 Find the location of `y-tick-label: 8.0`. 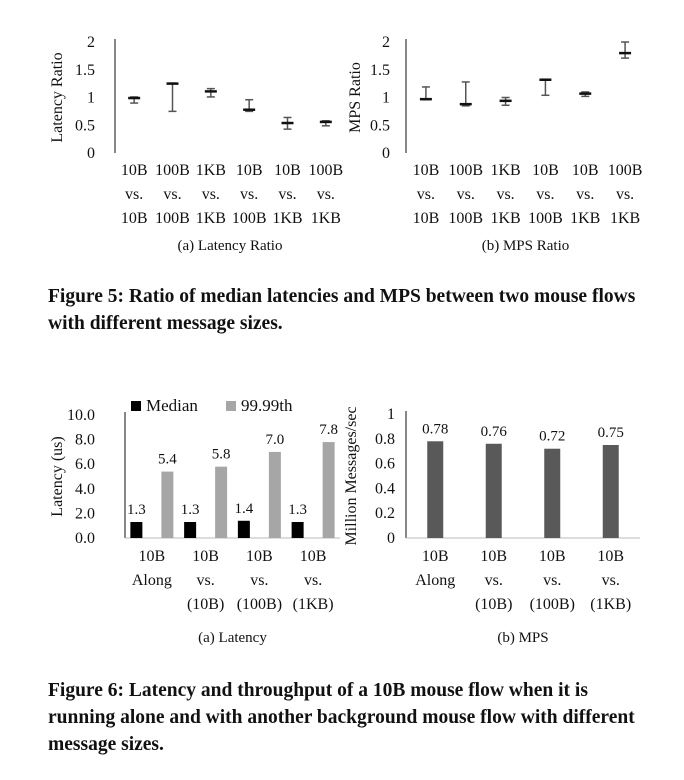

y-tick-label: 8.0 is located at coordinates (85, 440).